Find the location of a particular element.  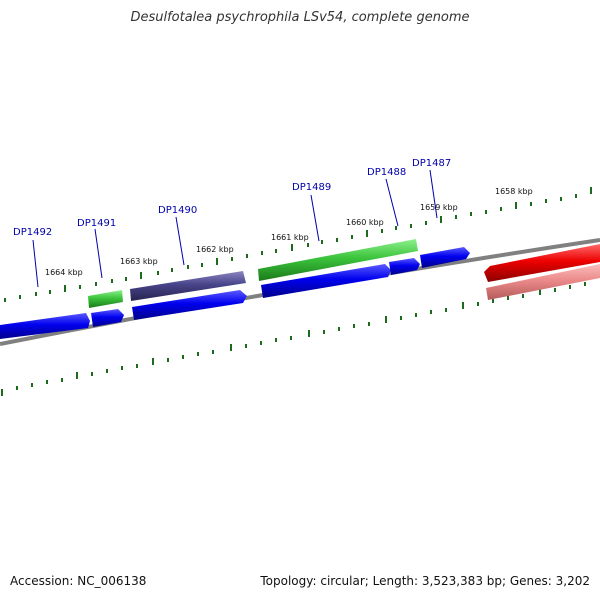

scale-label-1658: 1658 kbp is located at coordinates (514, 191).